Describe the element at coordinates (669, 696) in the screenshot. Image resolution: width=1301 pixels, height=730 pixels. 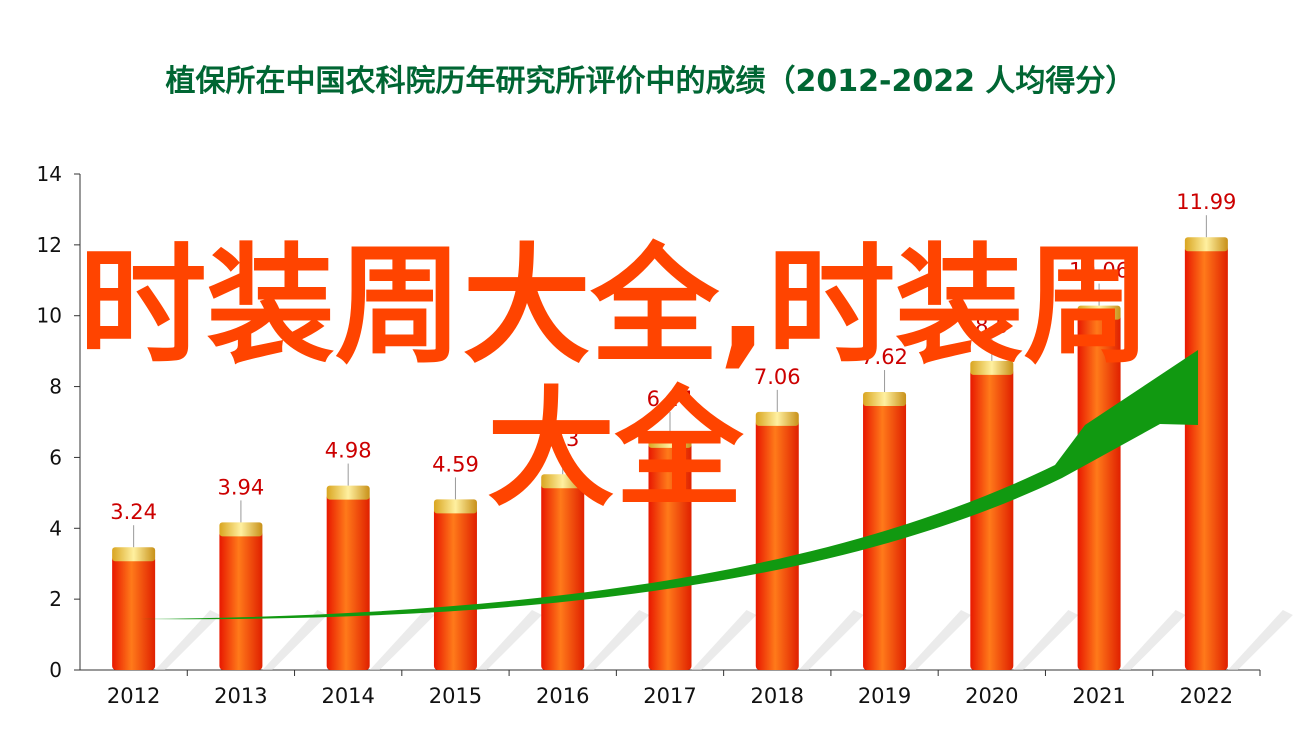
I see `x-tick-label: 2017` at that location.